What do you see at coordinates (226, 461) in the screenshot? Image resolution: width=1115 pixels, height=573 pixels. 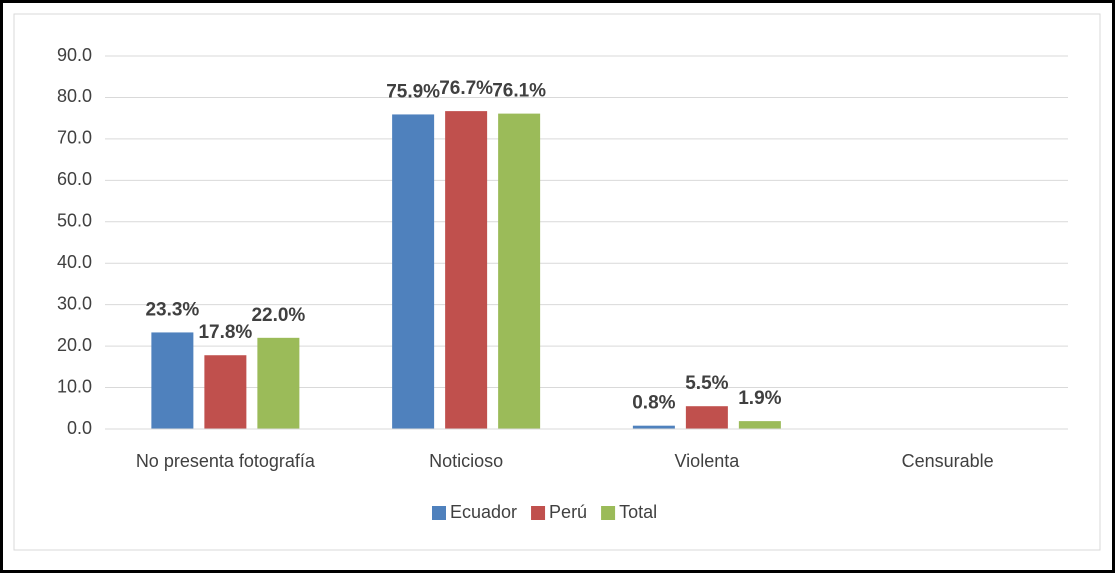 I see `x-tick-label: No presenta fotografía` at bounding box center [226, 461].